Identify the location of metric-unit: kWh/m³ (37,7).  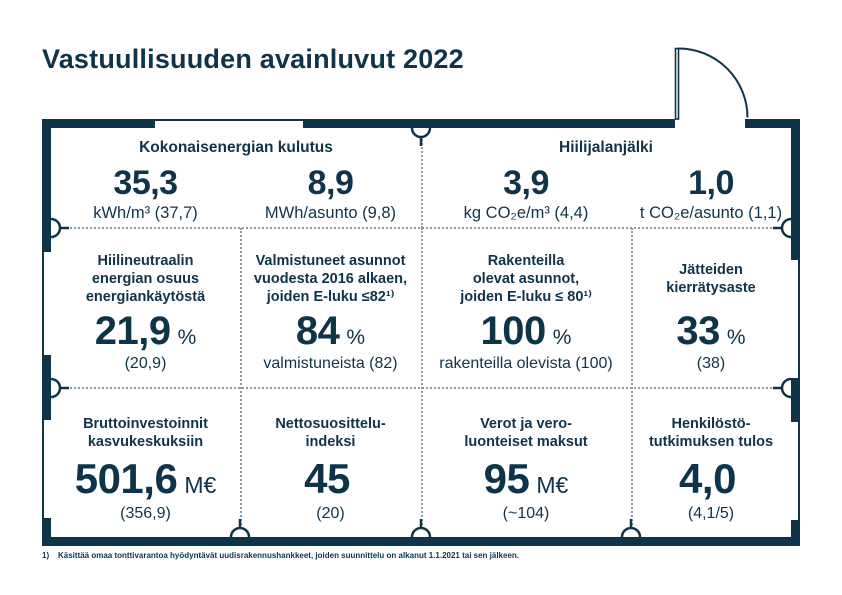
(145, 213).